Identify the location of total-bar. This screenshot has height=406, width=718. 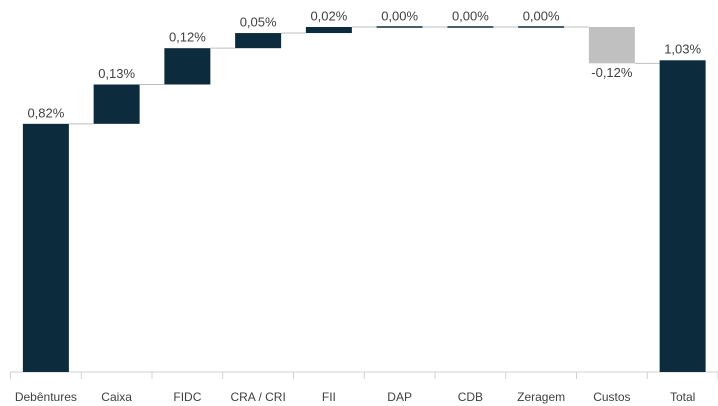
(682, 216).